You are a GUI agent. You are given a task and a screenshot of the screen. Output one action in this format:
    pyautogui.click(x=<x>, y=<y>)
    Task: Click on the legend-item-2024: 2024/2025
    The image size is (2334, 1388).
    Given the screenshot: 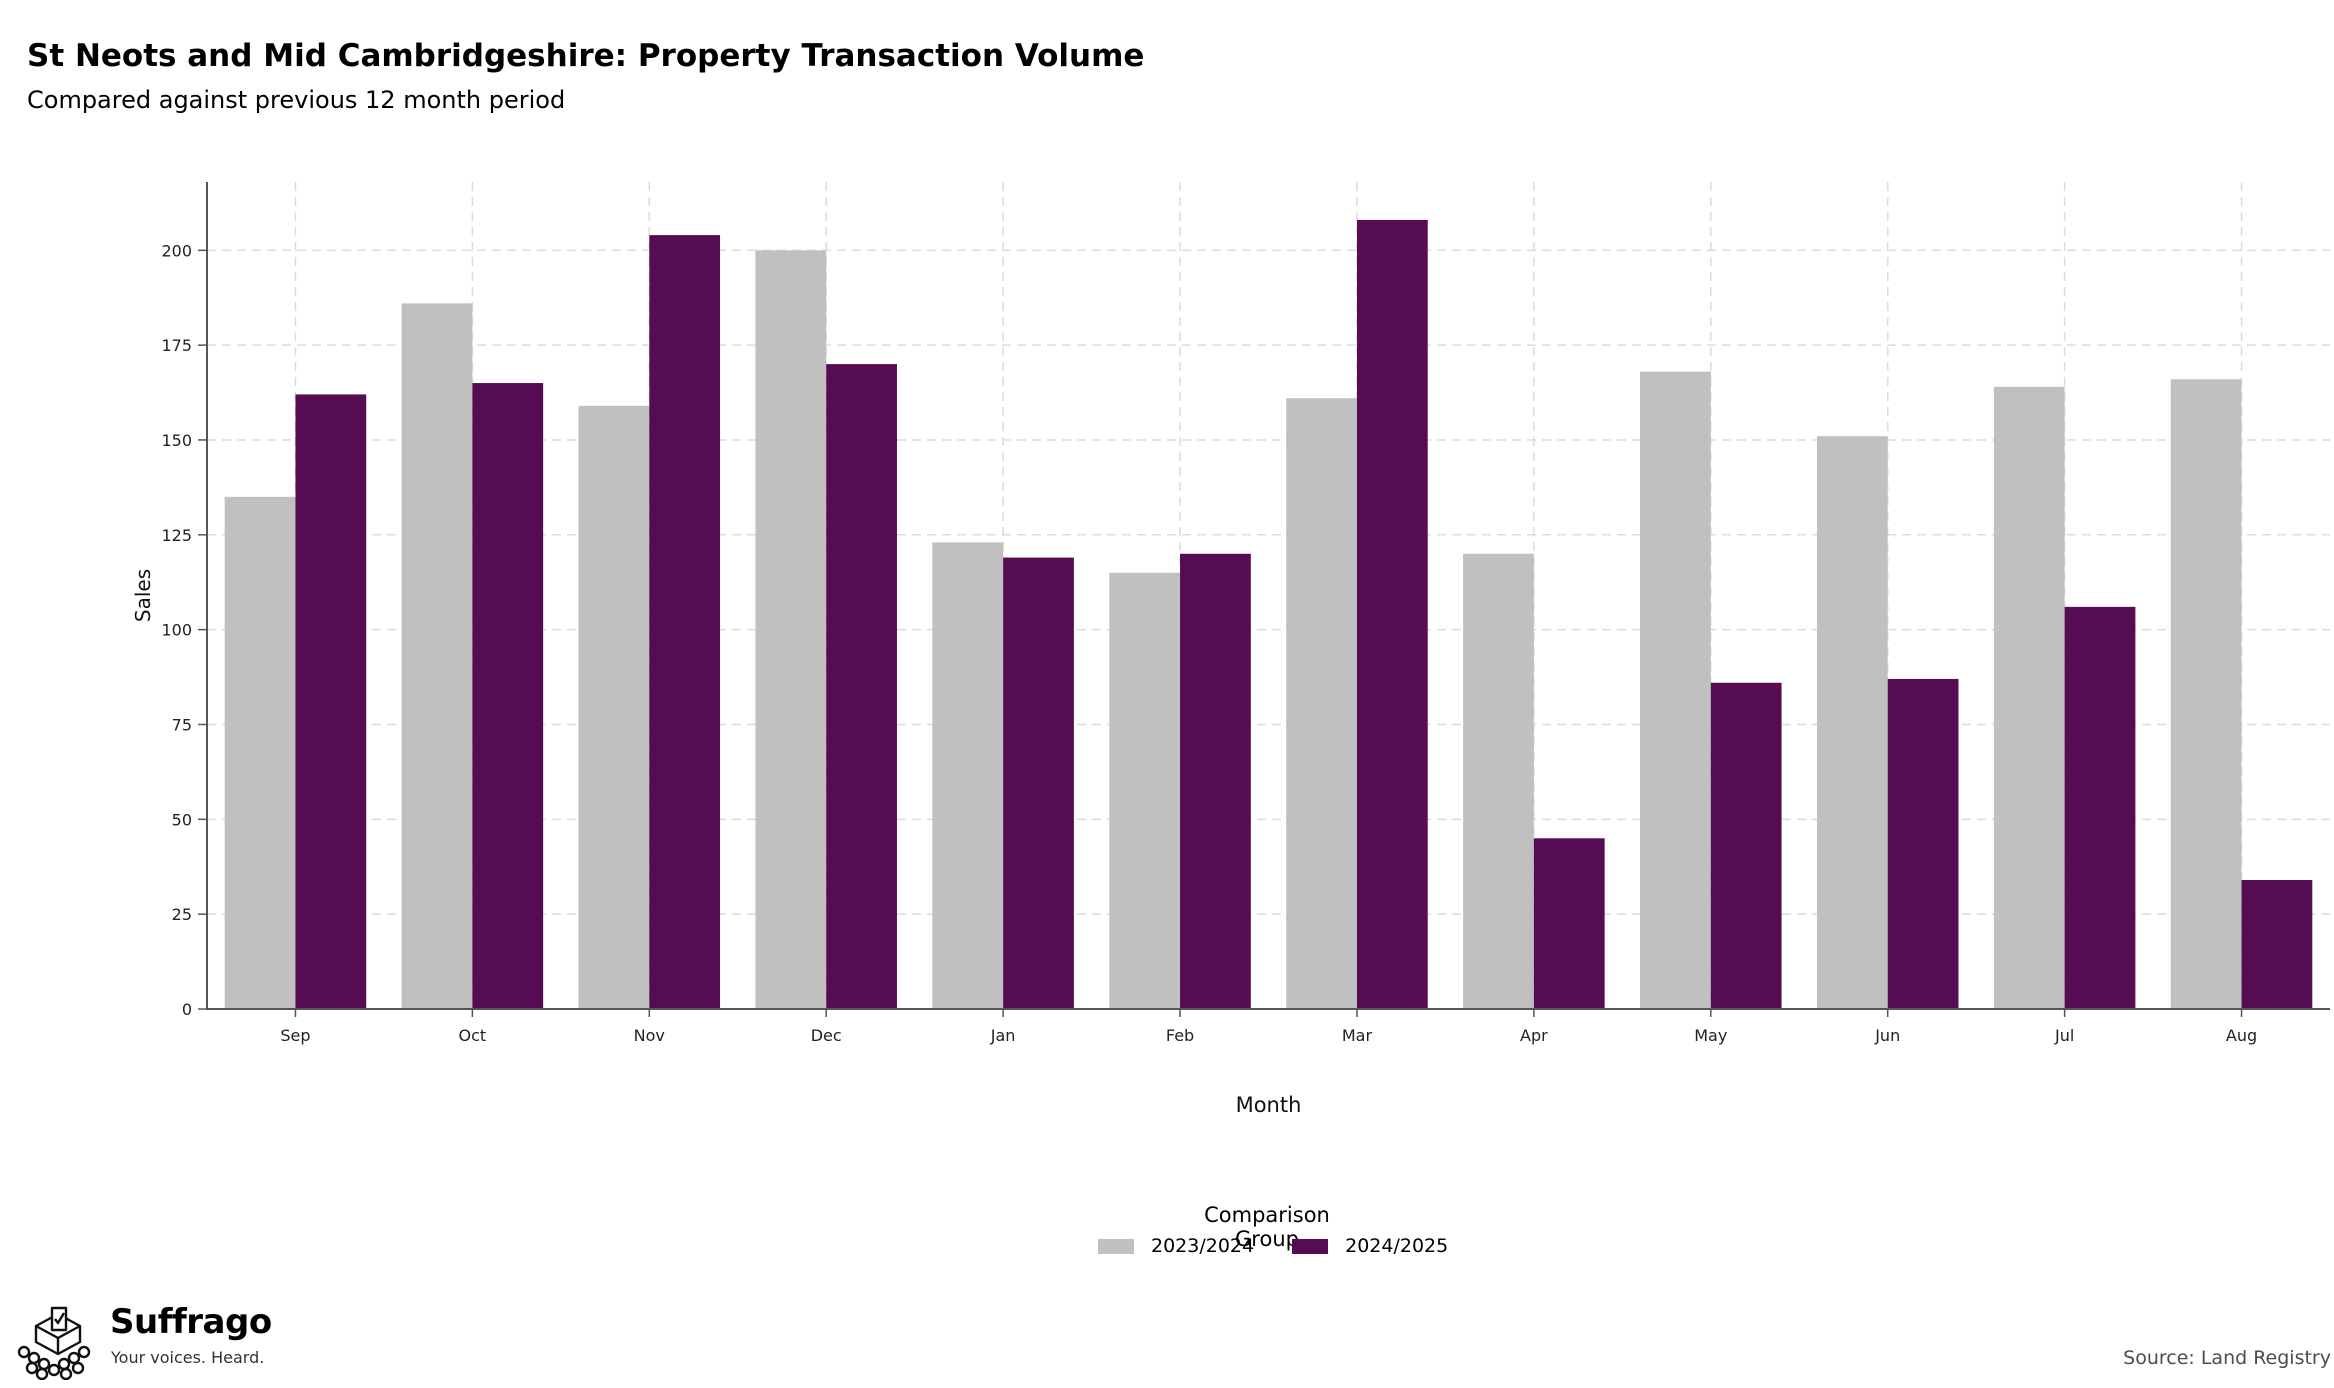 What is the action you would take?
    pyautogui.click(x=1370, y=1246)
    